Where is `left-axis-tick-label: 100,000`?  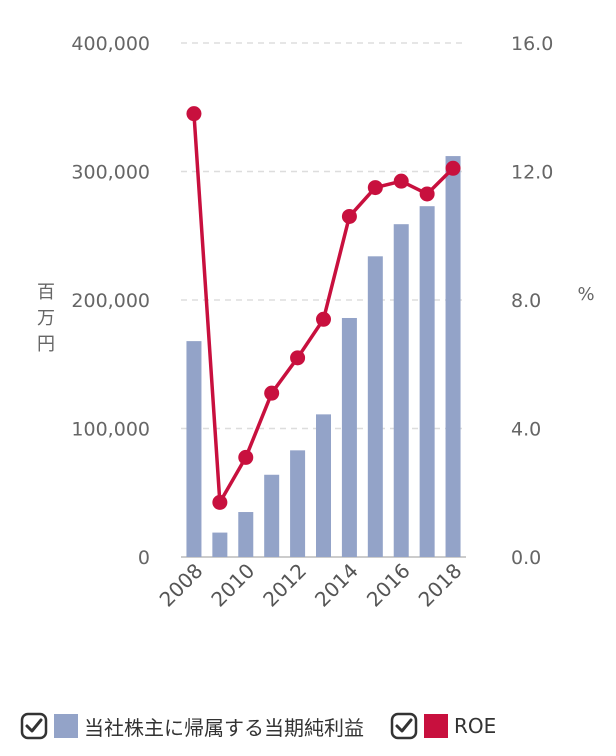 left-axis-tick-label: 100,000 is located at coordinates (110, 430).